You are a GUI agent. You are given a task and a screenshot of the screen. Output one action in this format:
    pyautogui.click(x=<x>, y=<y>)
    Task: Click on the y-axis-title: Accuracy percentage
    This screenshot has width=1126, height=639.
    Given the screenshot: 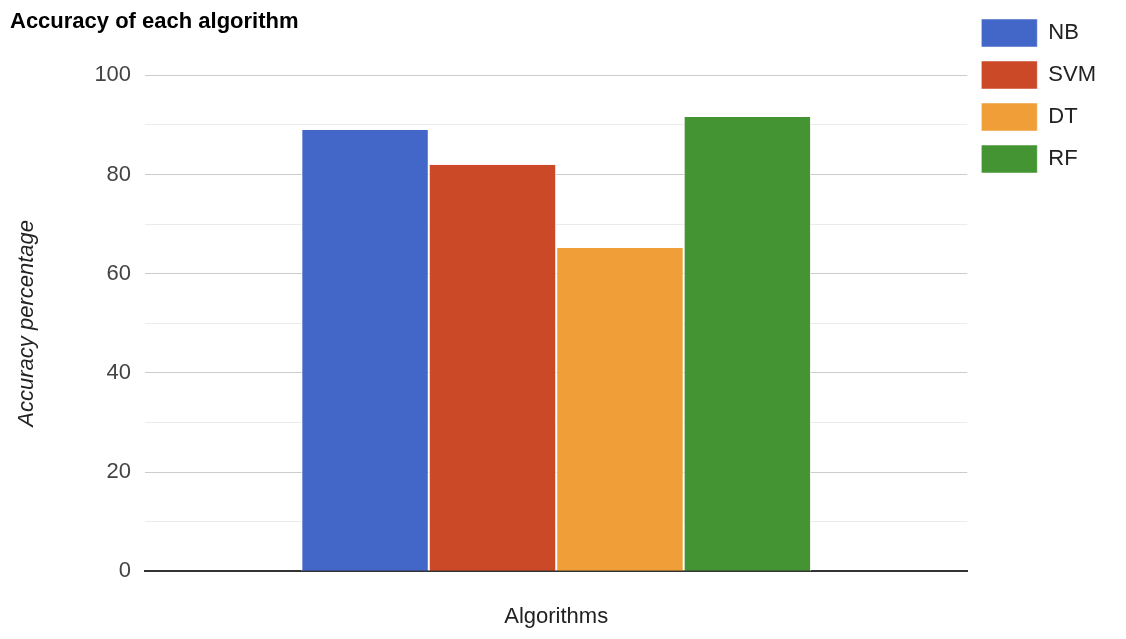 What is the action you would take?
    pyautogui.click(x=26, y=324)
    